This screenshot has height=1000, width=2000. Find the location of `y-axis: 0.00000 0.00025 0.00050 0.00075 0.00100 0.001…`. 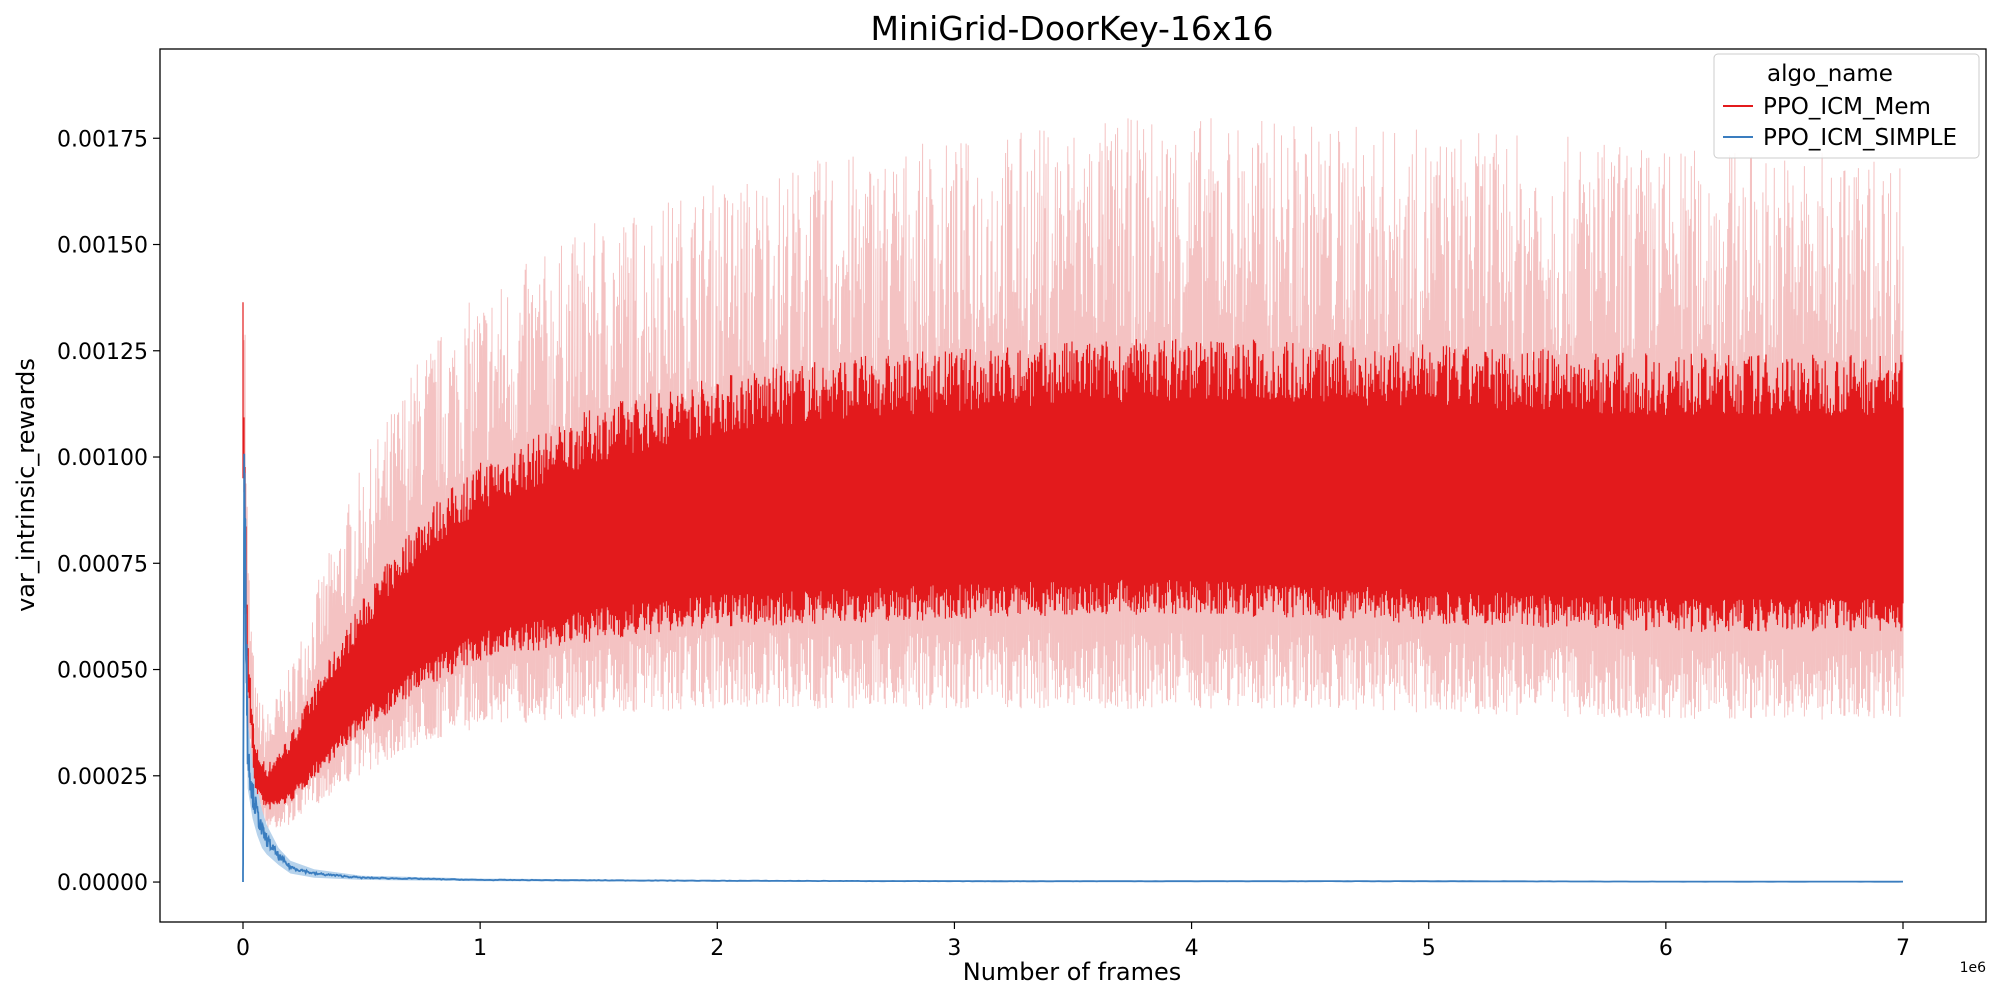

y-axis: 0.00000 0.00025 0.00050 0.00075 0.00100 0.001… is located at coordinates (108, 511).